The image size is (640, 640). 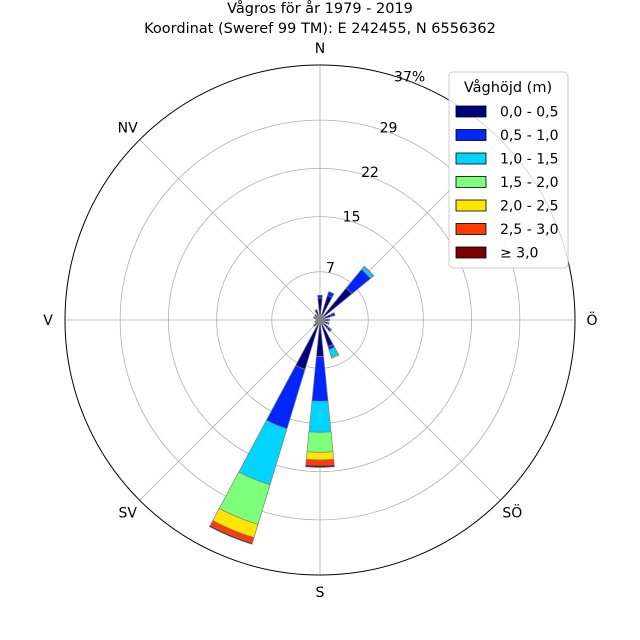 I want to click on direction-label-o: Ö, so click(x=591, y=320).